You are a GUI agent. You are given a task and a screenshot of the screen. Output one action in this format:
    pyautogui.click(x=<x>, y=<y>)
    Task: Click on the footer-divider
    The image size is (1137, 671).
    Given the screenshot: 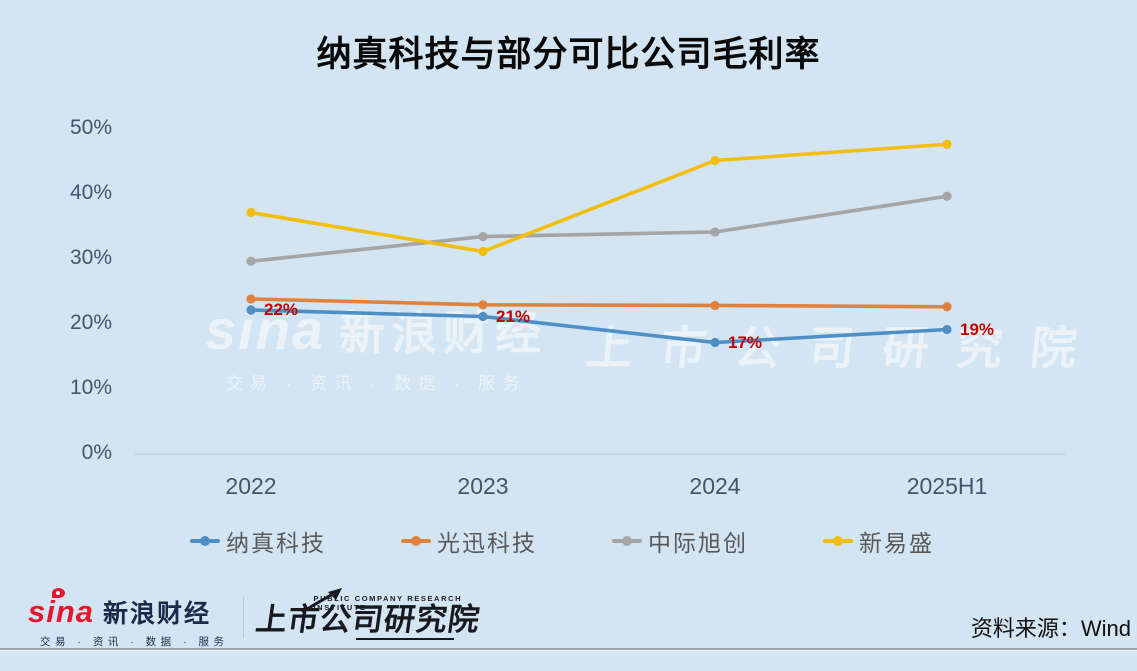 What is the action you would take?
    pyautogui.click(x=568, y=649)
    